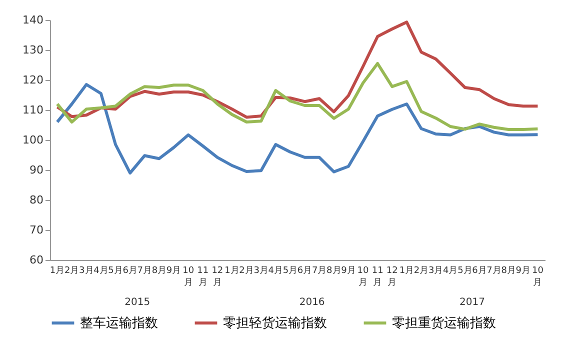 This screenshot has width=576, height=349. Describe the element at coordinates (37, 200) in the screenshot. I see `y-tick-label: 80` at that location.